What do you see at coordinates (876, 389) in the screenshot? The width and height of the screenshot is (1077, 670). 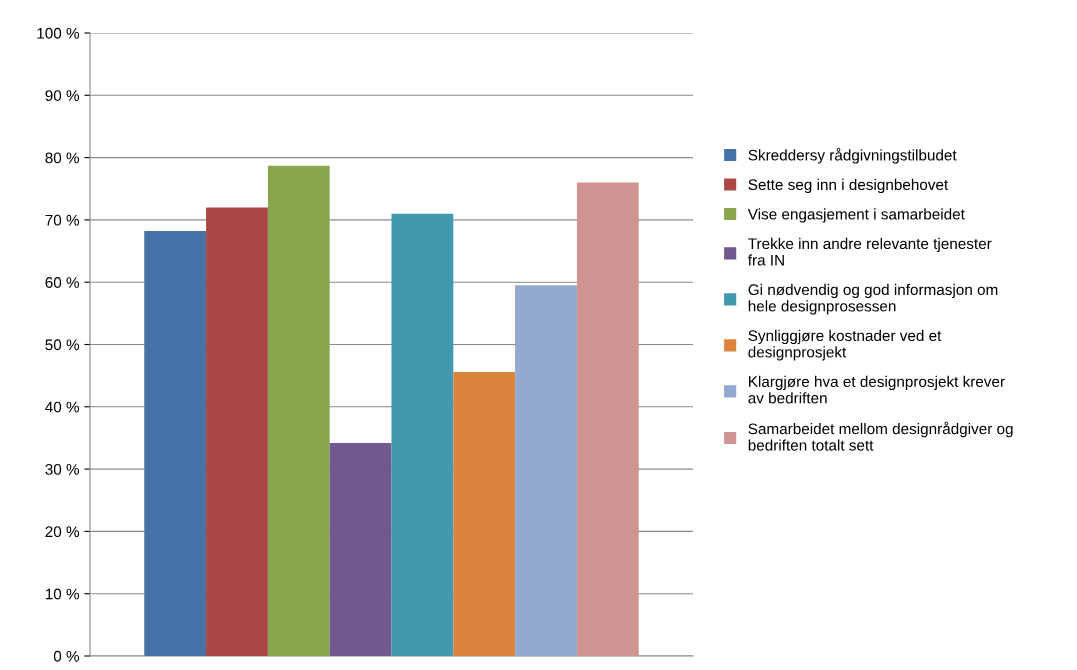 I see `legend-label: Klargjøre hva et designprosjekt krever av bedriften` at bounding box center [876, 389].